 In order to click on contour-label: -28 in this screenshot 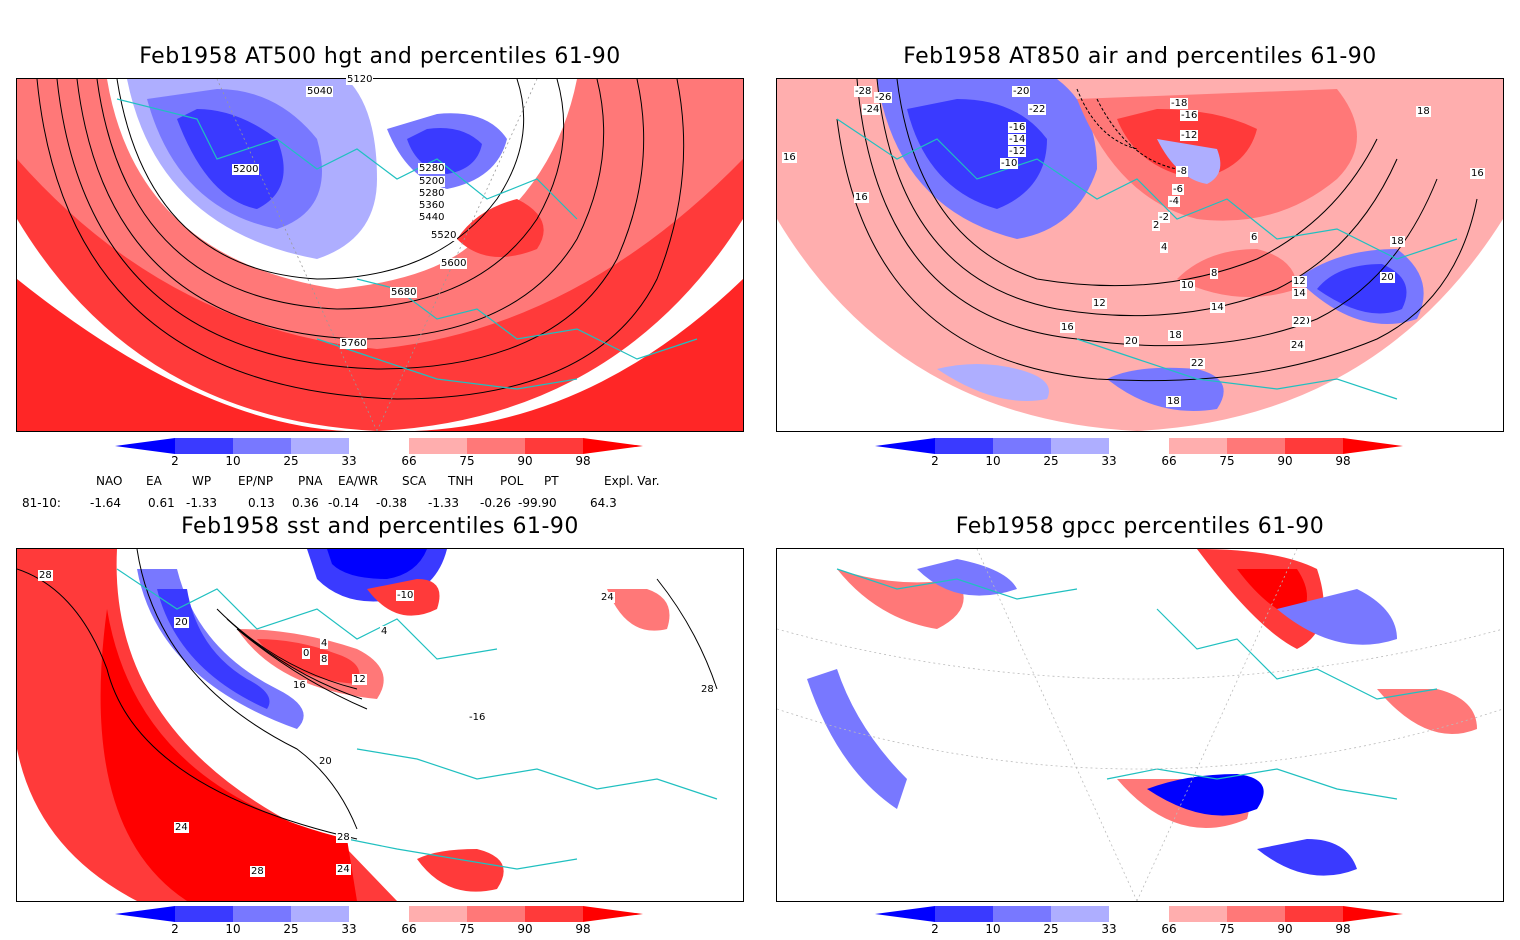, I will do `click(863, 91)`.